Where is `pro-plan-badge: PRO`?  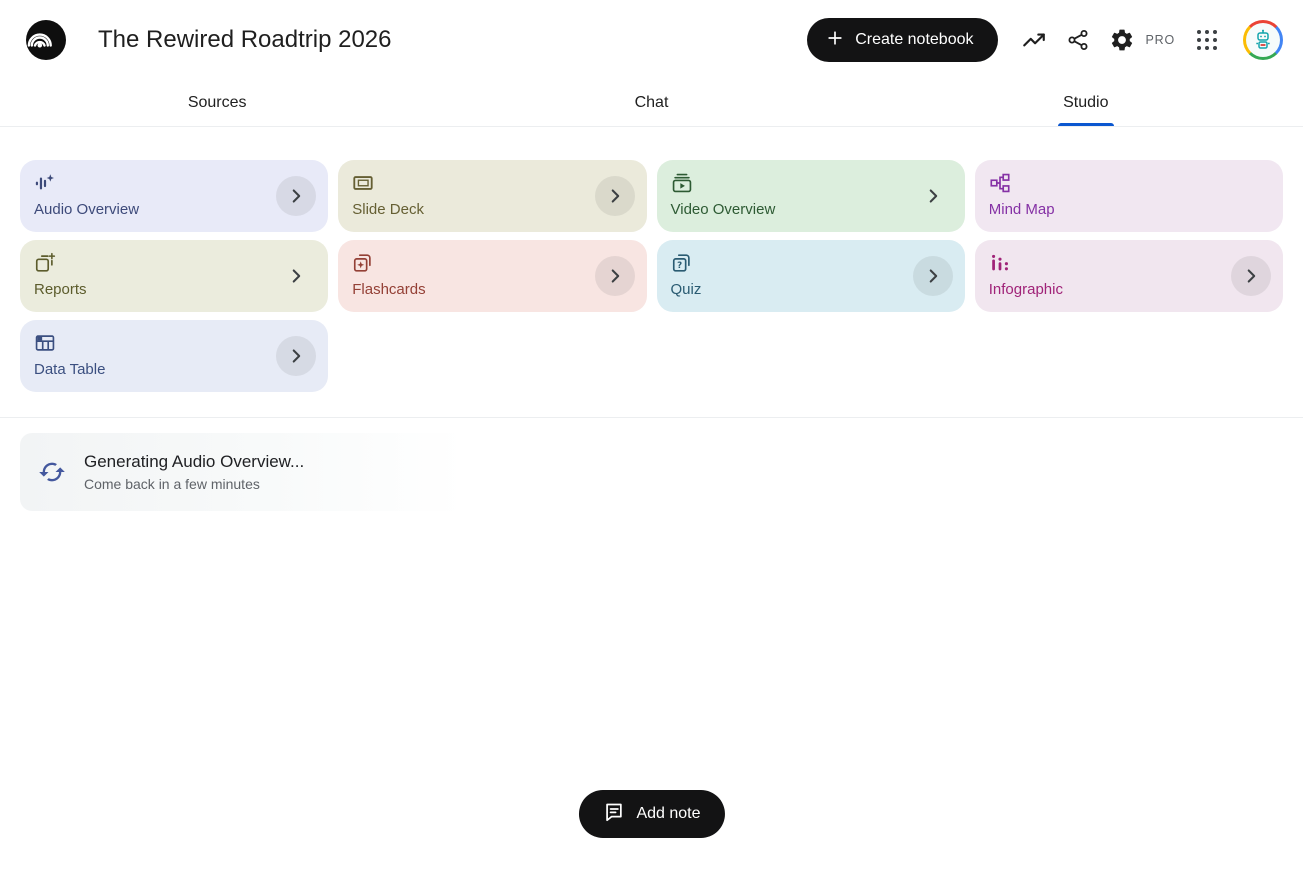
pro-plan-badge: PRO is located at coordinates (1160, 40).